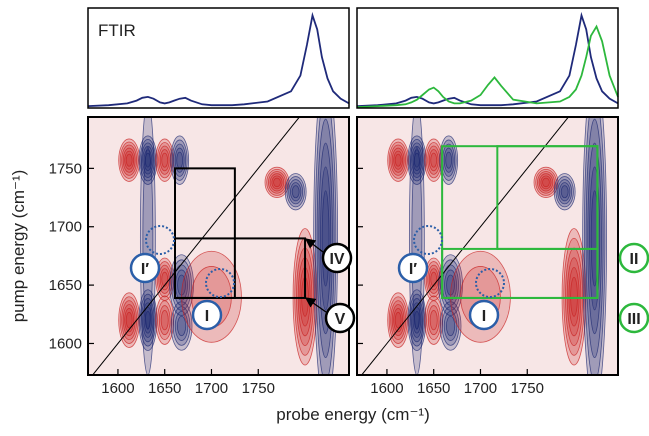  Describe the element at coordinates (65, 227) in the screenshot. I see `y-tick-label: 1700` at that location.